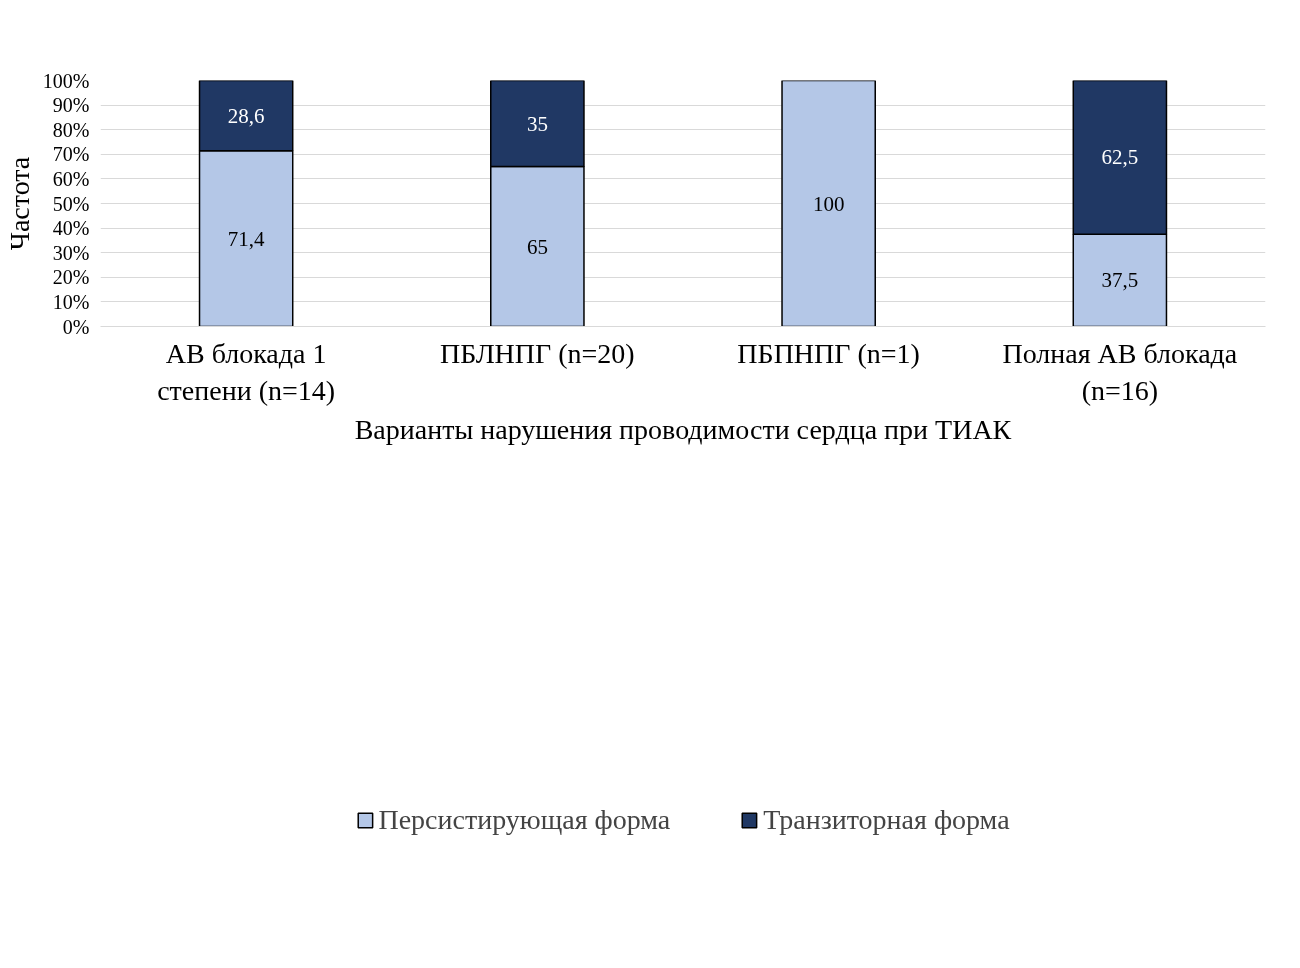 The width and height of the screenshot is (1300, 968). Describe the element at coordinates (537, 353) in the screenshot. I see `x-tick-label: ПБЛНПГ (n=20)` at that location.